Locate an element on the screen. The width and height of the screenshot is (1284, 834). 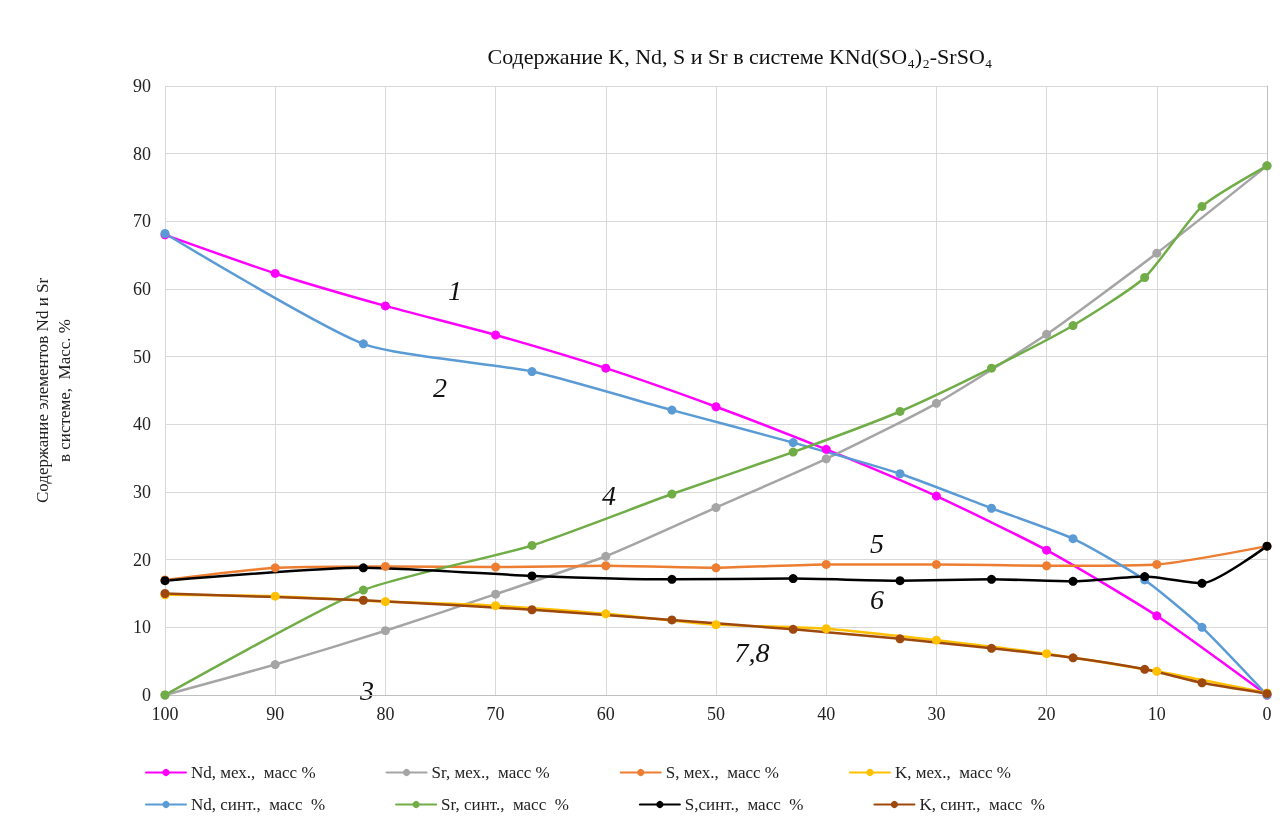
legend-label: K, синт., масс % is located at coordinates (982, 804).